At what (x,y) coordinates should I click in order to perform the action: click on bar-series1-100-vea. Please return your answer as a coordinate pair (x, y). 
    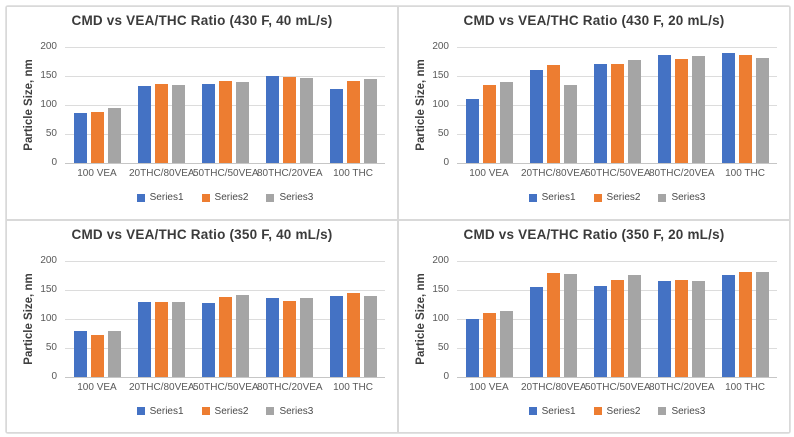
    Looking at the image, I should click on (80, 354).